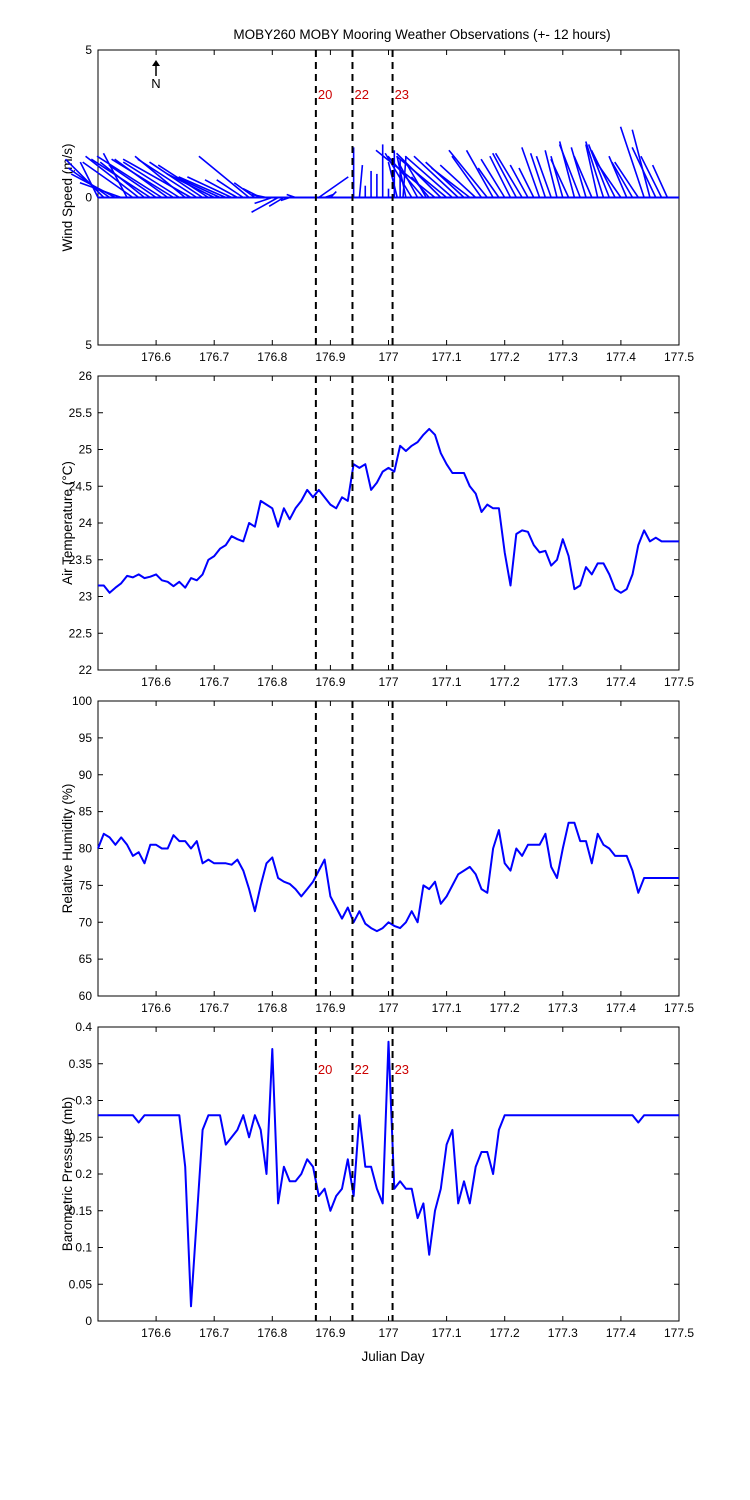 The image size is (750, 1500). Describe the element at coordinates (402, 1069) in the screenshot. I see `event-marker-label: 23` at that location.